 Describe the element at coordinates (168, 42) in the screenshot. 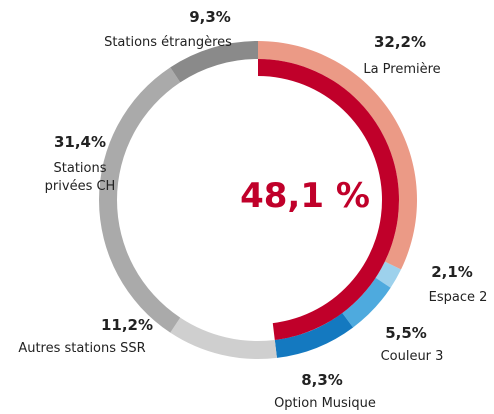

I see `category-label: Stations étrangères` at that location.